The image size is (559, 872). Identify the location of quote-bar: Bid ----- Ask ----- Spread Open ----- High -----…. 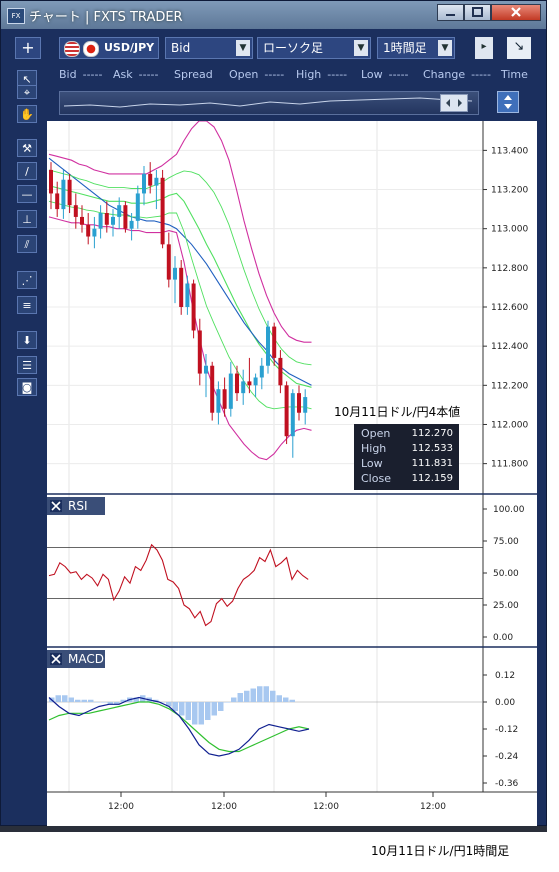
(292, 93).